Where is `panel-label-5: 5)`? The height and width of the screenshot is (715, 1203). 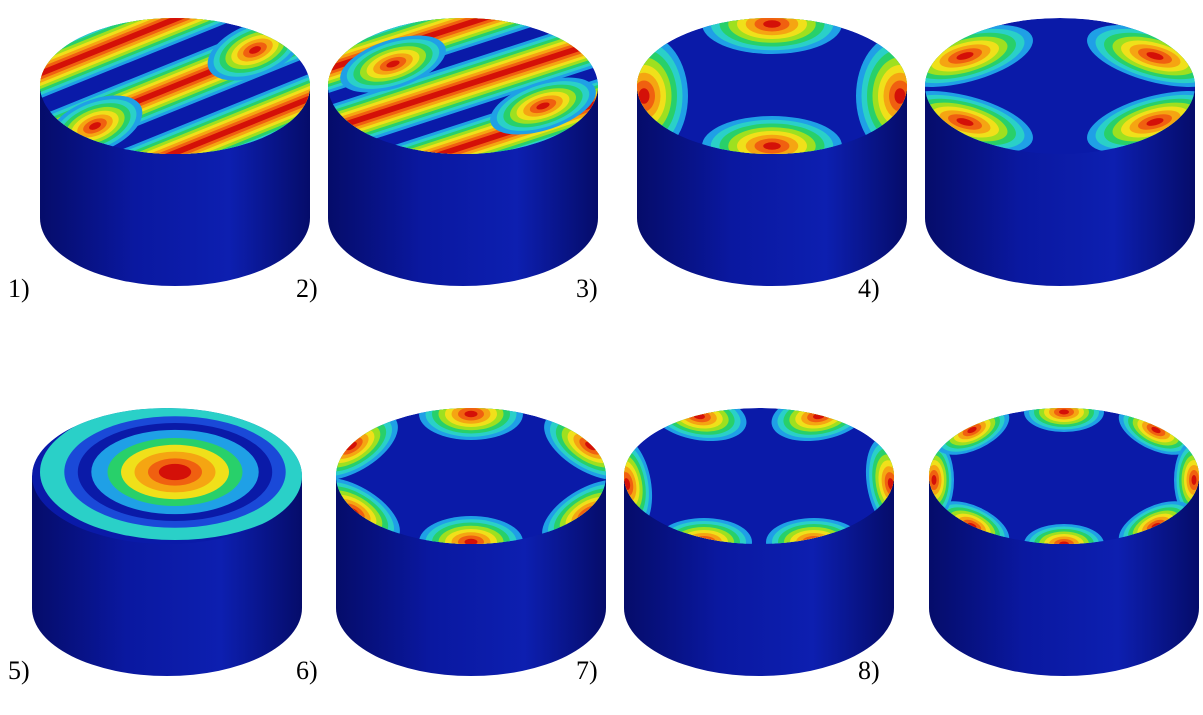 panel-label-5: 5) is located at coordinates (19, 670).